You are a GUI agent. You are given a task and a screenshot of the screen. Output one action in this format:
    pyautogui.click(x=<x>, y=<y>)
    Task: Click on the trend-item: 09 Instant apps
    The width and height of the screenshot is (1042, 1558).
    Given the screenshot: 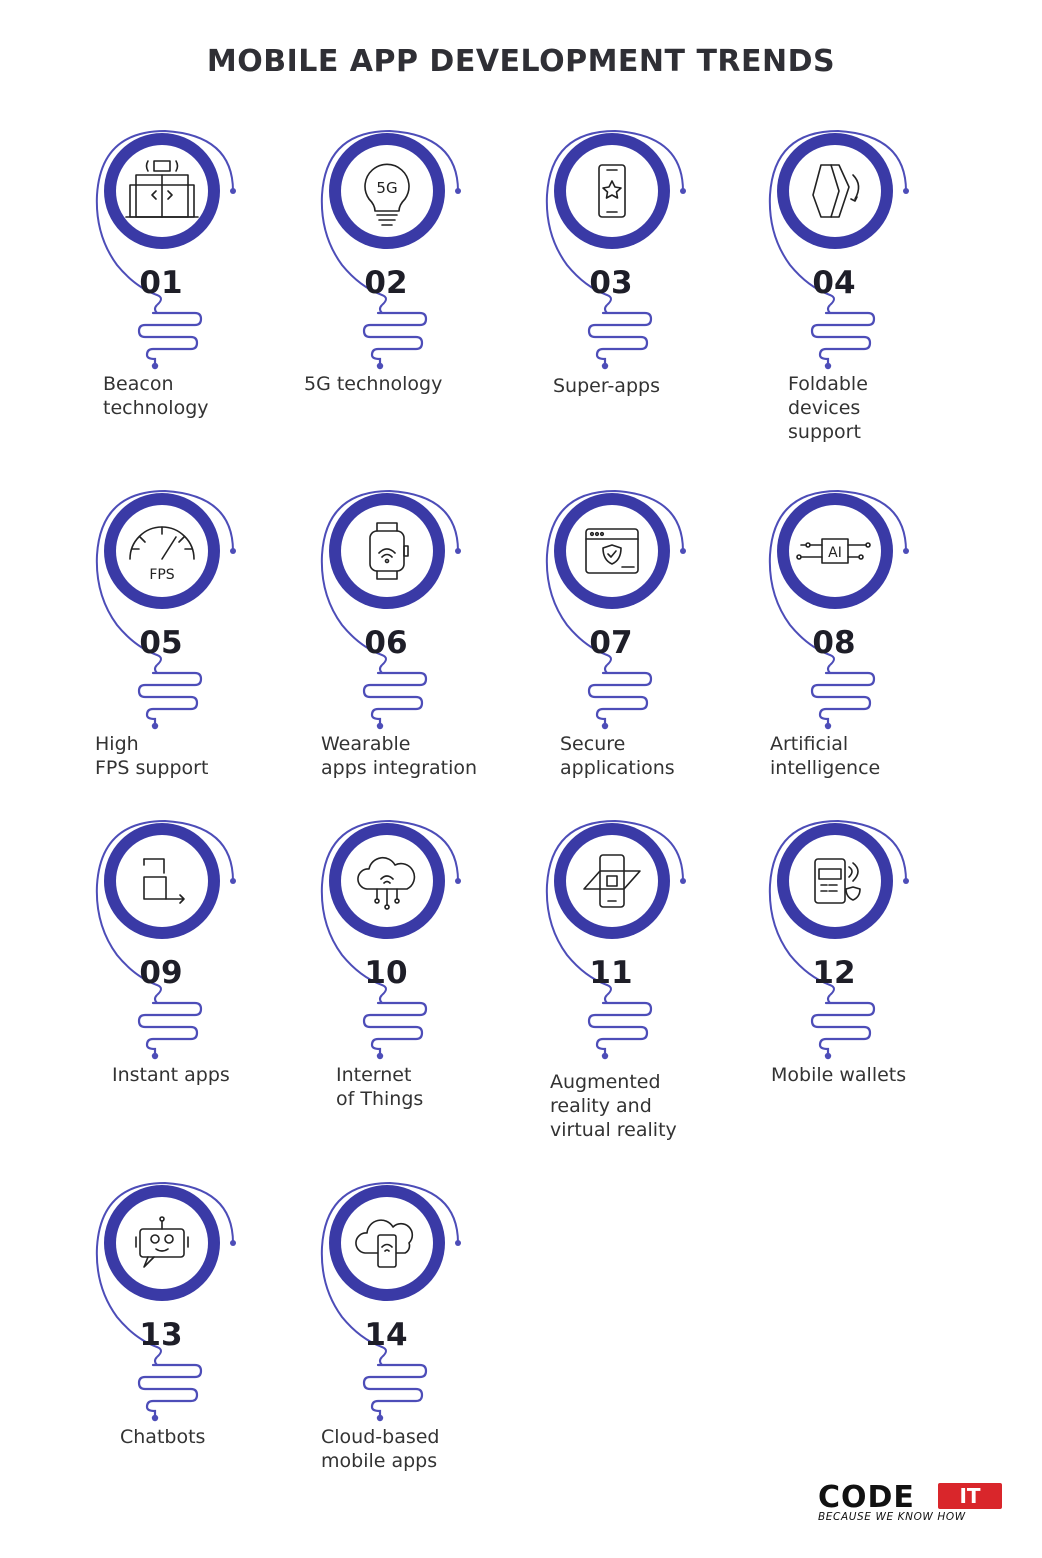 What is the action you would take?
    pyautogui.click(x=195, y=980)
    